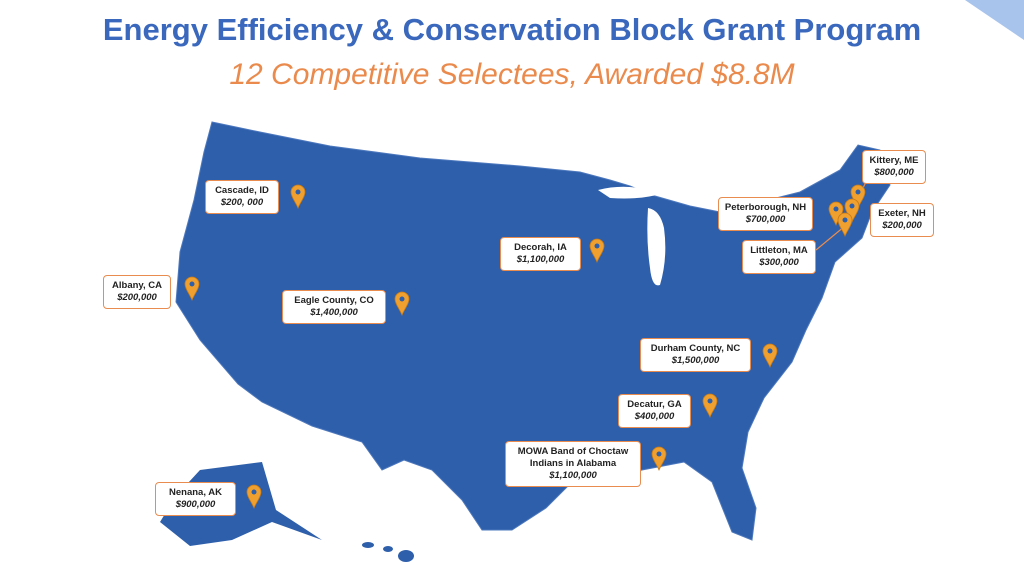 This screenshot has height=585, width=1024. I want to click on selectee-label: Decatur, GA $400,000, so click(654, 411).